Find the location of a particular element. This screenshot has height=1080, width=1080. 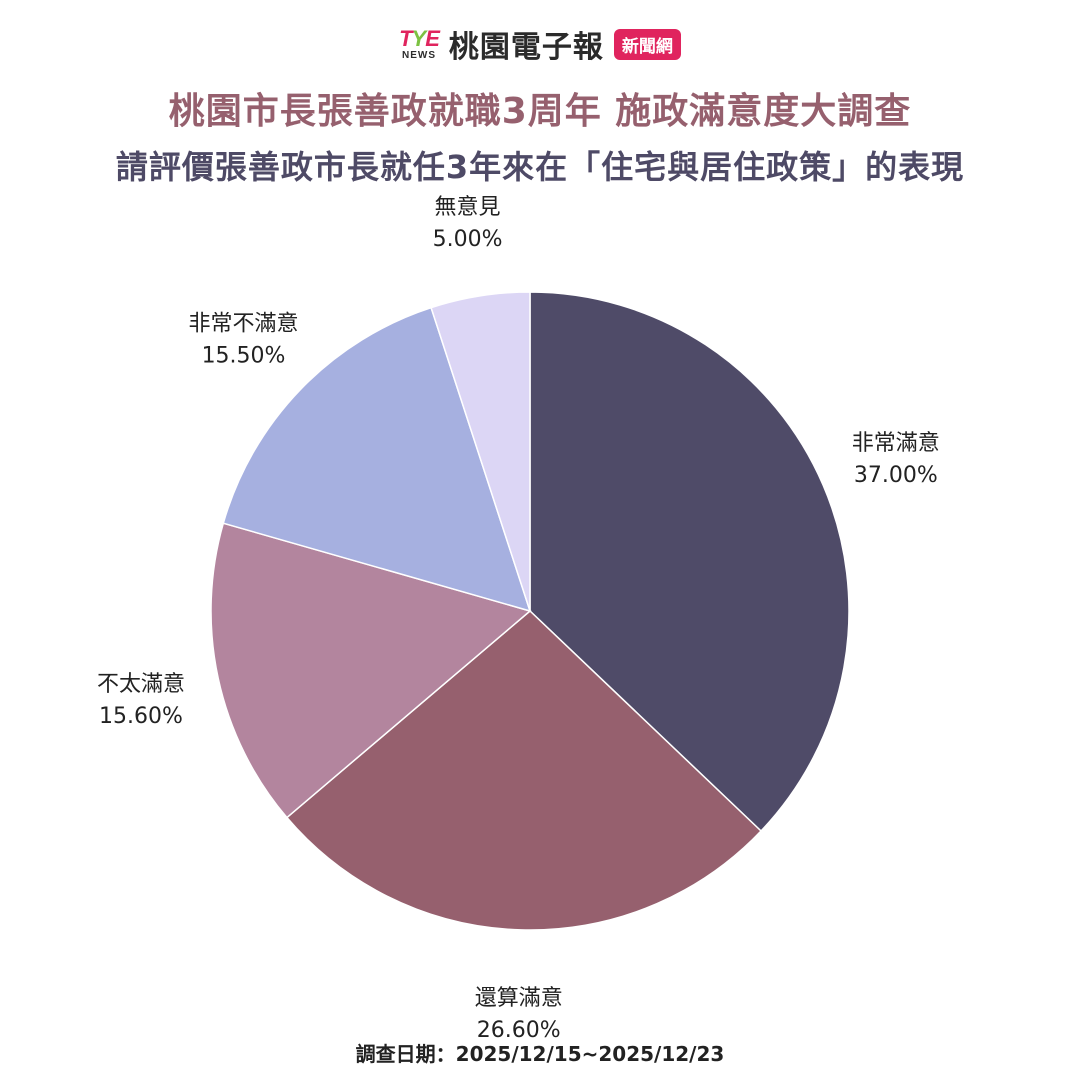

slice-value-label: 37.00% is located at coordinates (896, 475).